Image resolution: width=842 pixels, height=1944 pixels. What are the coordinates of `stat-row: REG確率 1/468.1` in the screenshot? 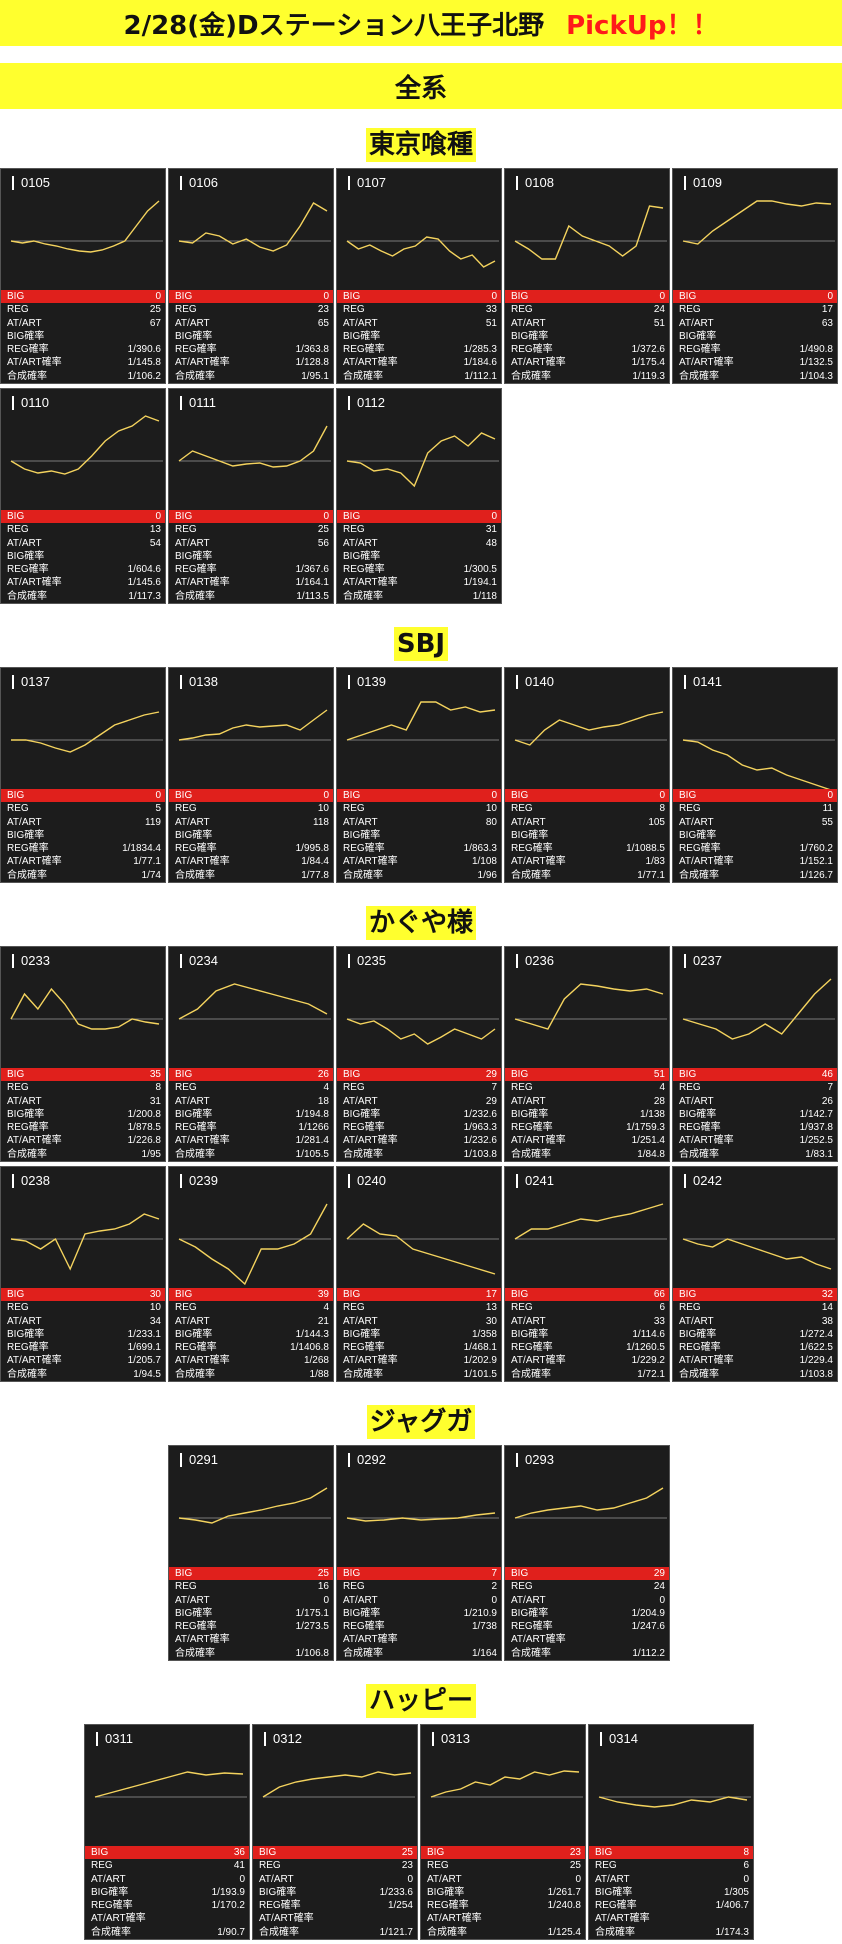 It's located at (419, 1347).